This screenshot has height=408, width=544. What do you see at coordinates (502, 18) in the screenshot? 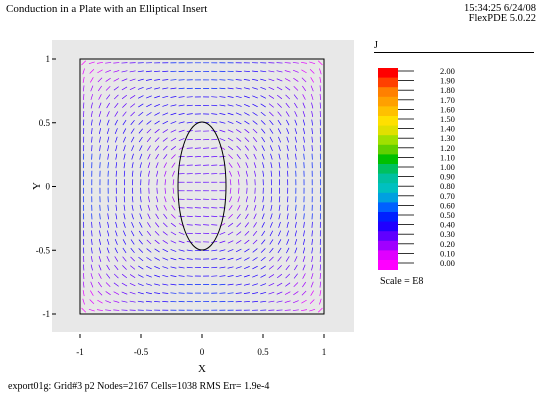
I see `version-label: FlexPDE 5.0.22` at bounding box center [502, 18].